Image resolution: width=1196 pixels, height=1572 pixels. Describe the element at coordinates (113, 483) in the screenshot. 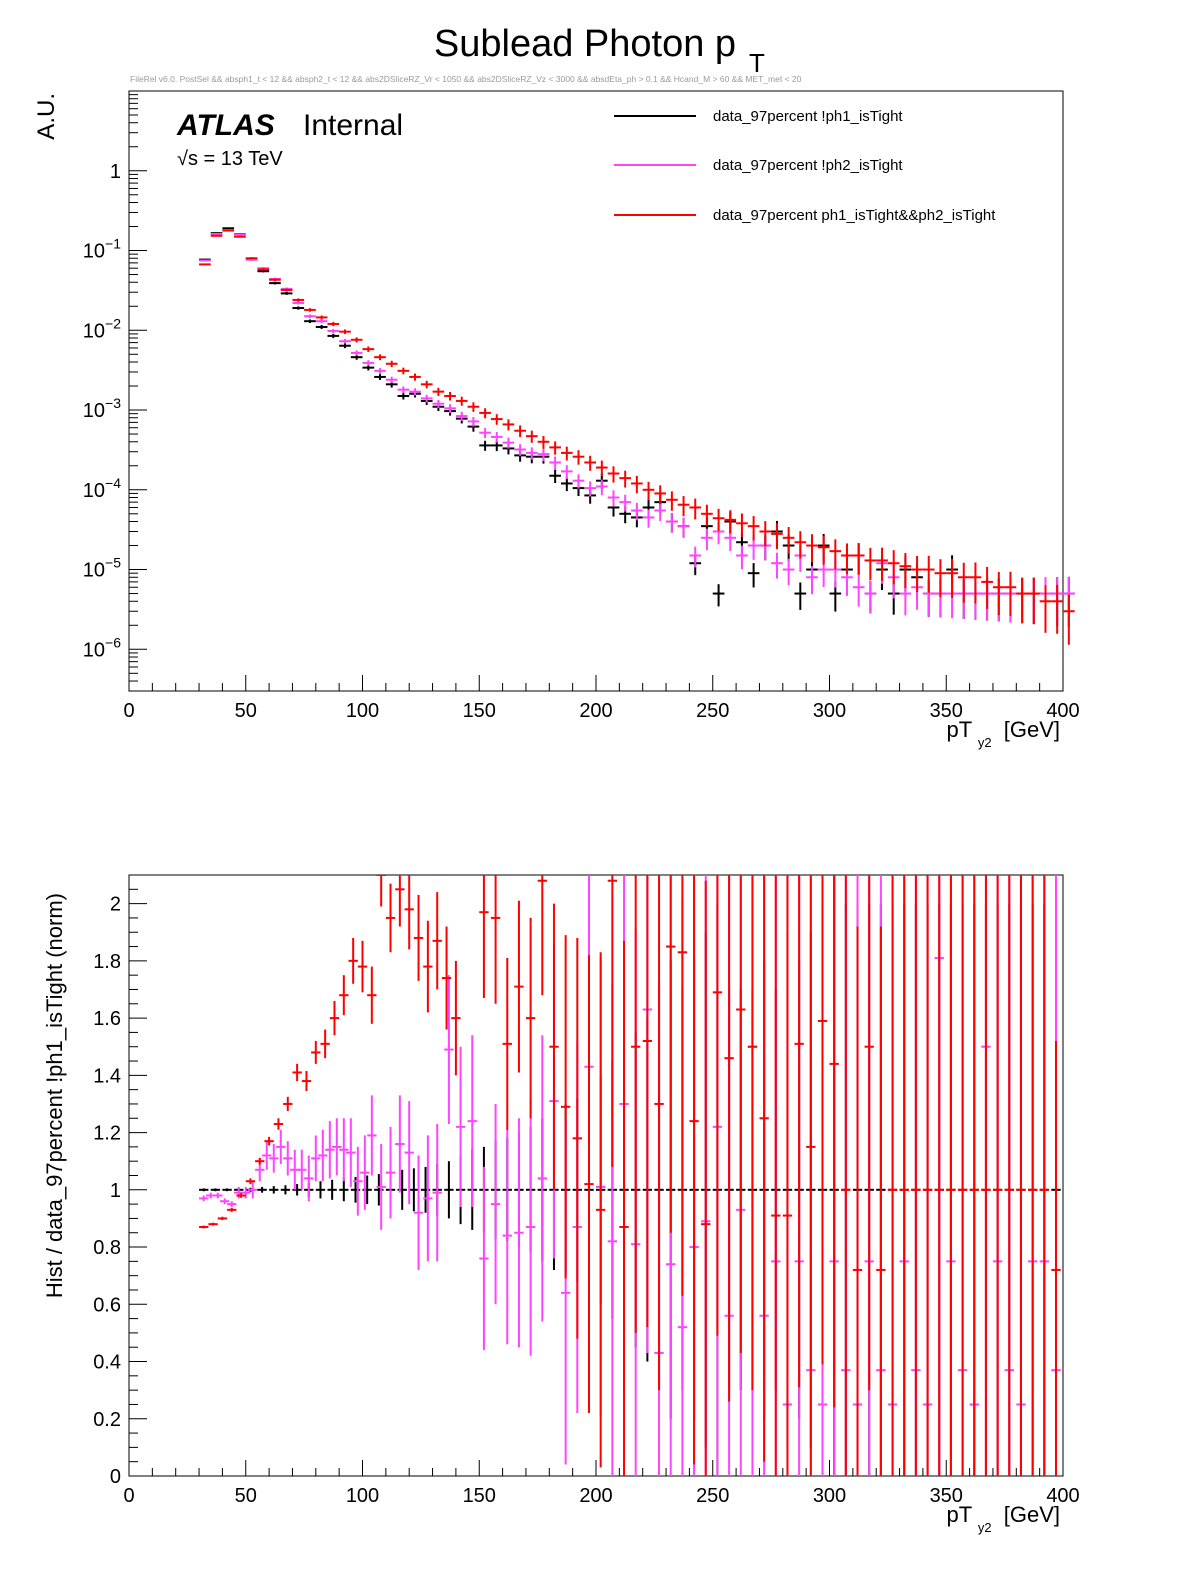

I see `top-y-tick-exponent: −4` at that location.